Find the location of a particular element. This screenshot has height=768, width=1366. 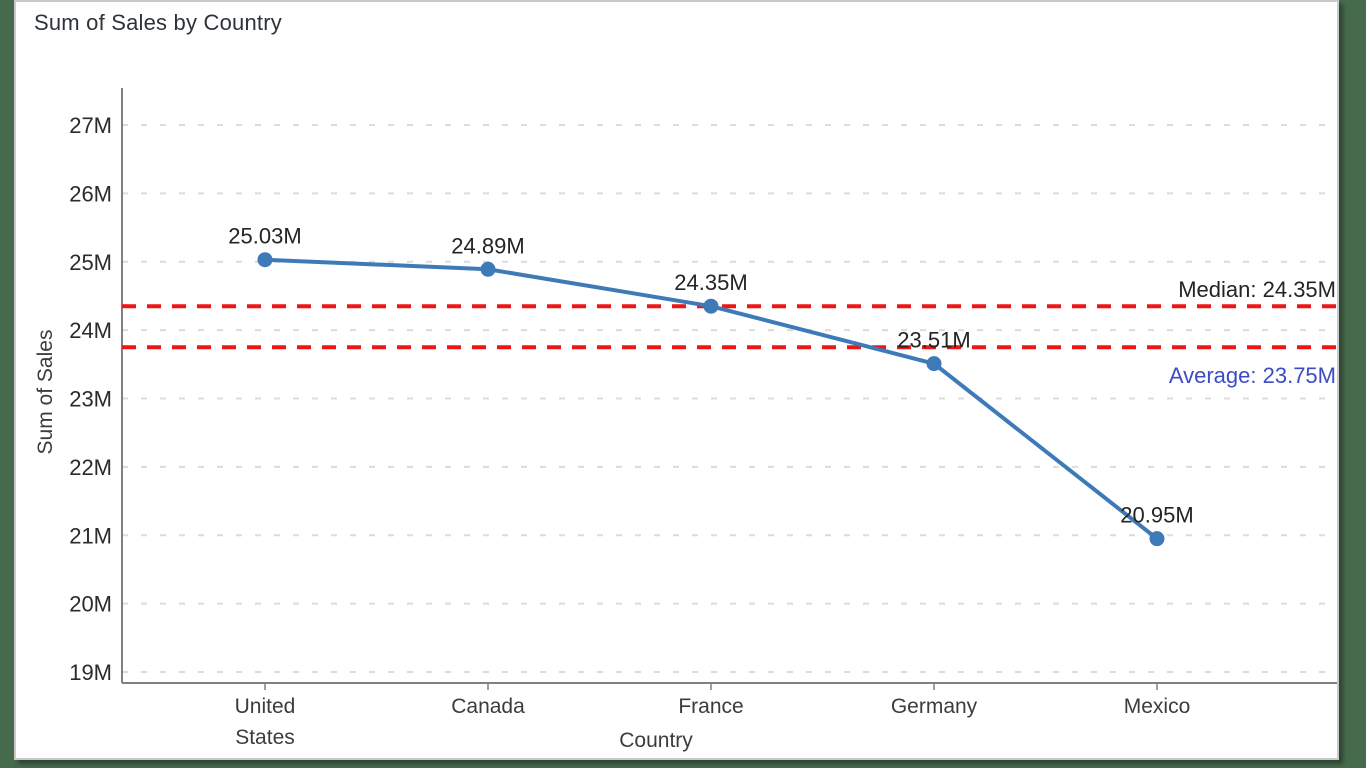

y-axis-tick-label: 19M is located at coordinates (90, 672).